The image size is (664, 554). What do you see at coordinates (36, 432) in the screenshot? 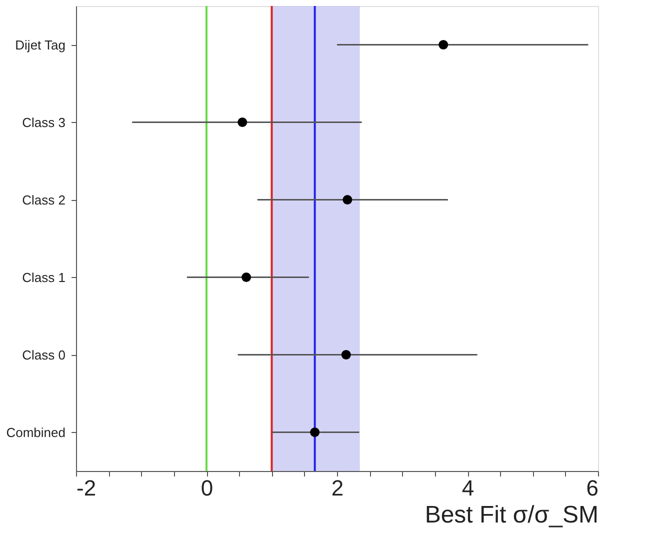
I see `y-tick-label: Combined` at bounding box center [36, 432].